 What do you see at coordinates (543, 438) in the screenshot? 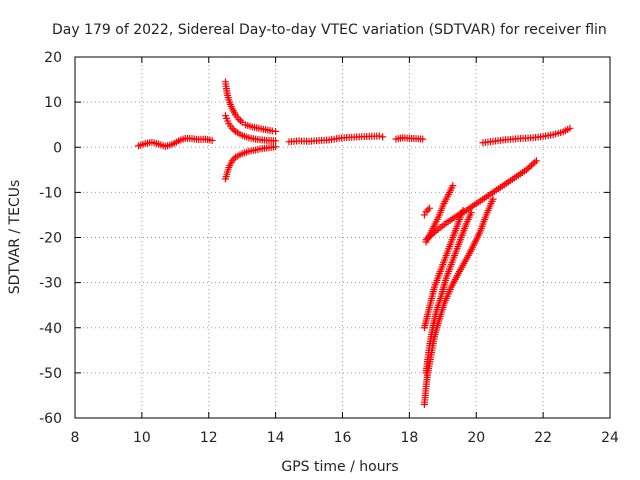
I see `x-tick-label: 22` at bounding box center [543, 438].